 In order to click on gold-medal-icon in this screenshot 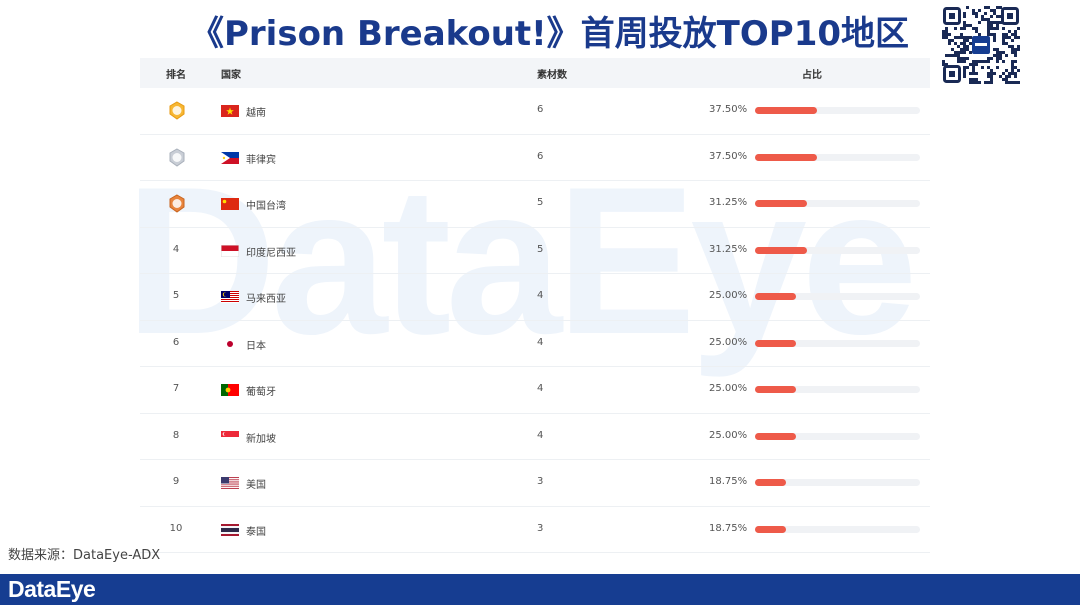, I will do `click(177, 111)`.